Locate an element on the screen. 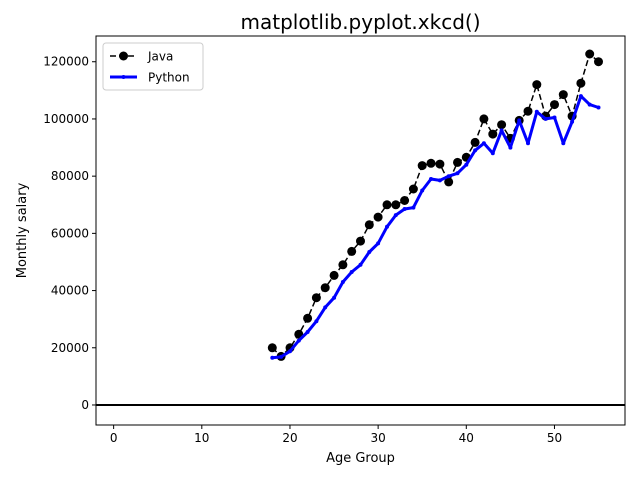 The image size is (640, 484). y-axis-label: Monthly salary is located at coordinates (22, 230).